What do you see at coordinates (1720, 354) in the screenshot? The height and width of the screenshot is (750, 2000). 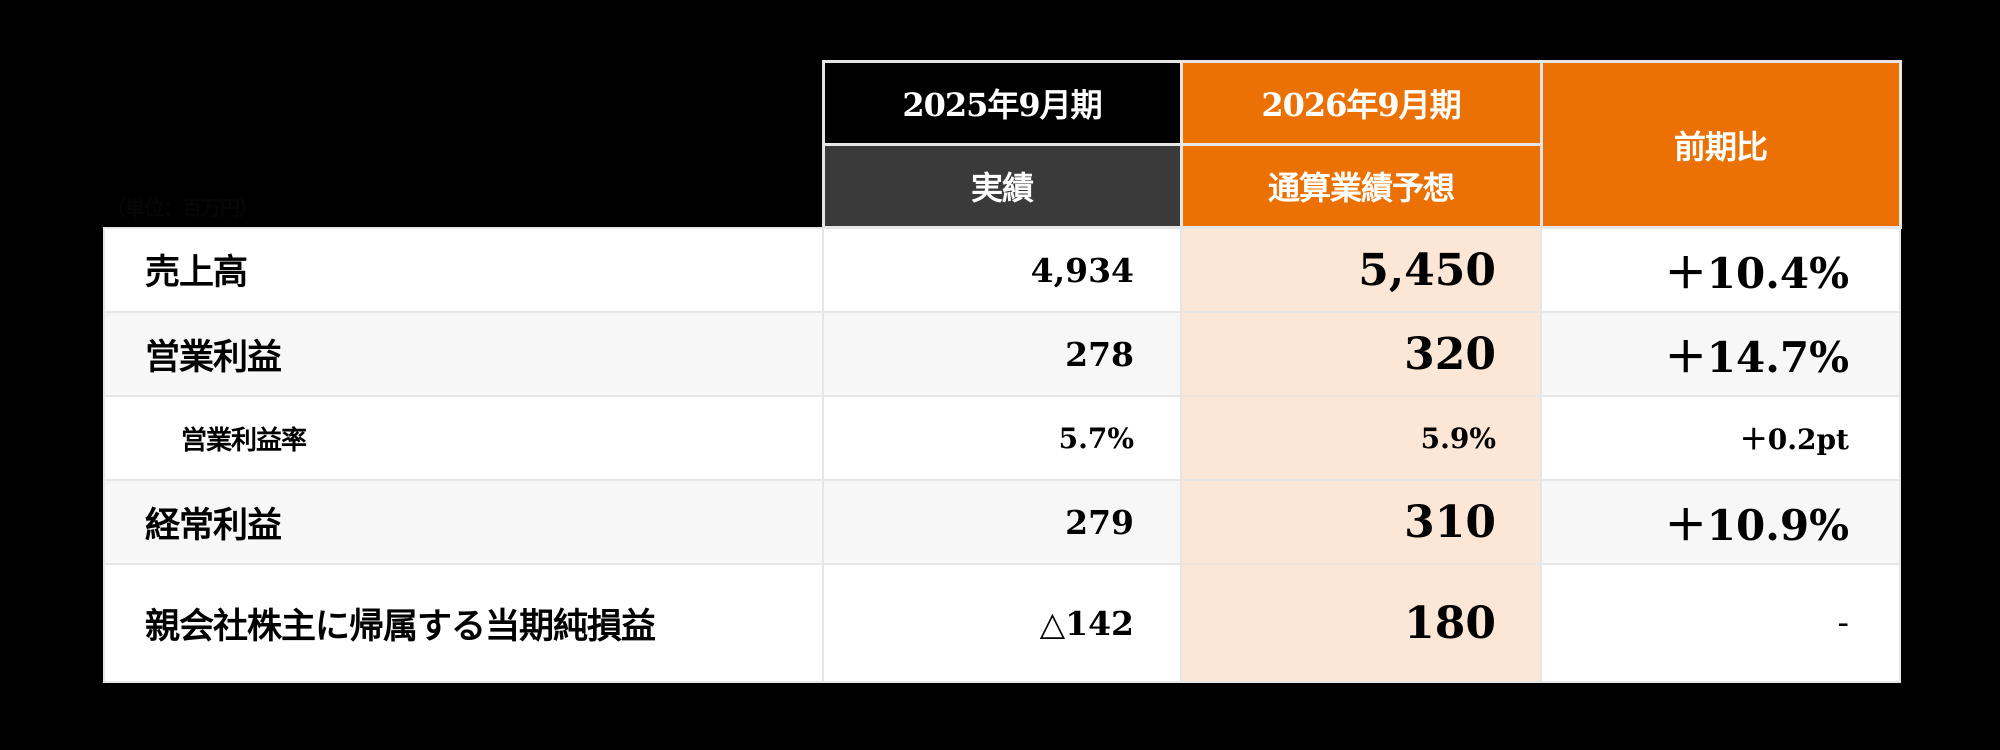 I see `yoy-value: ＋14.7%` at bounding box center [1720, 354].